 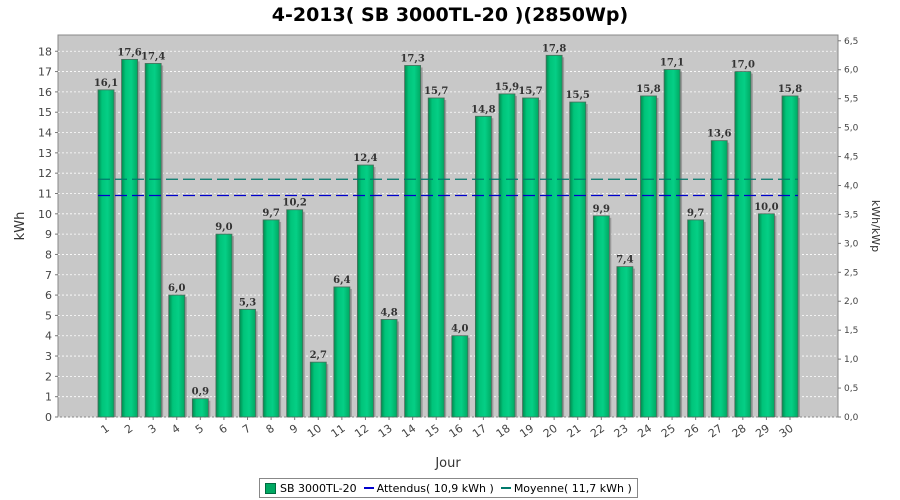 What do you see at coordinates (456, 431) in the screenshot?
I see `x-tick-label: 16` at bounding box center [456, 431].